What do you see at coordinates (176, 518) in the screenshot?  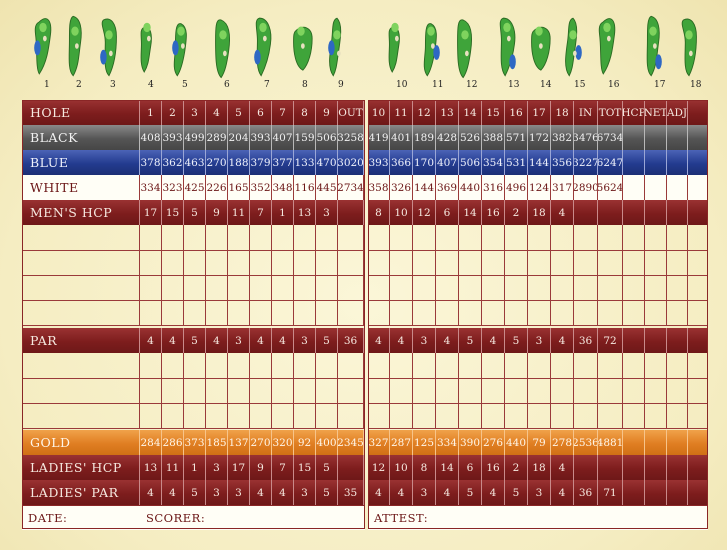 I see `scorer-field: SCORER:` at bounding box center [176, 518].